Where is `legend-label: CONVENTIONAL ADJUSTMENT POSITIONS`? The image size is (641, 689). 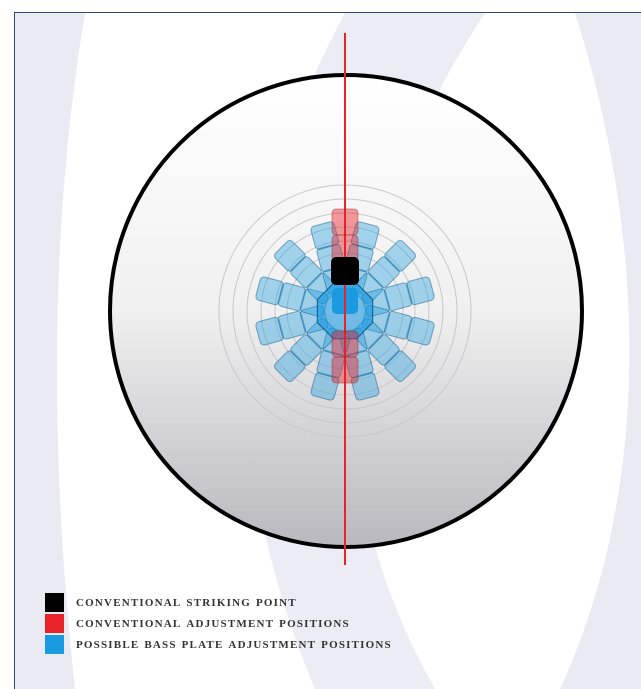
legend-label: CONVENTIONAL ADJUSTMENT POSITIONS is located at coordinates (213, 622).